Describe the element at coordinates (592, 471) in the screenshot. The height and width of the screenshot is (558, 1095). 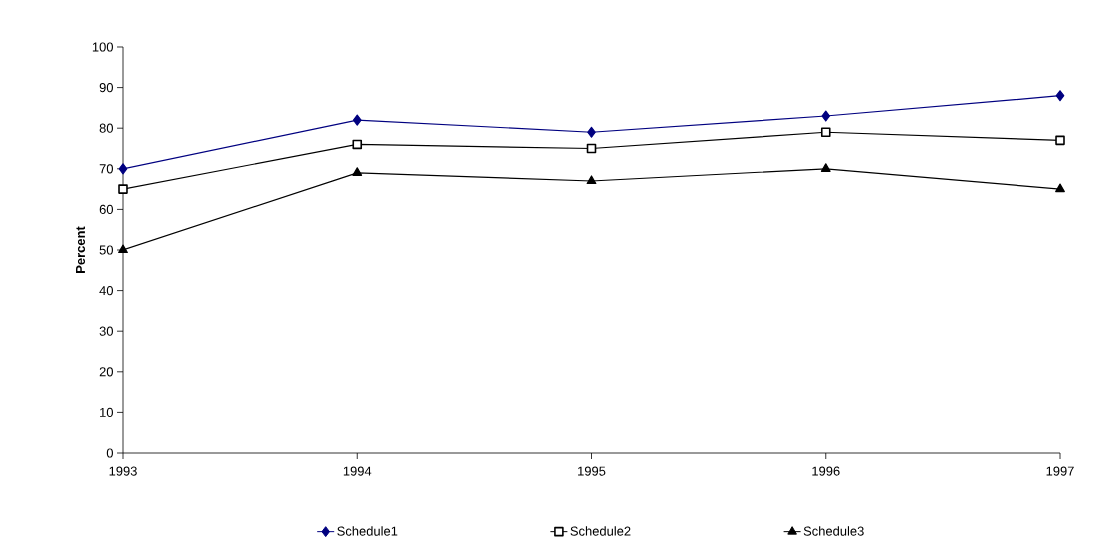
I see `x-tick-label: 1995` at that location.